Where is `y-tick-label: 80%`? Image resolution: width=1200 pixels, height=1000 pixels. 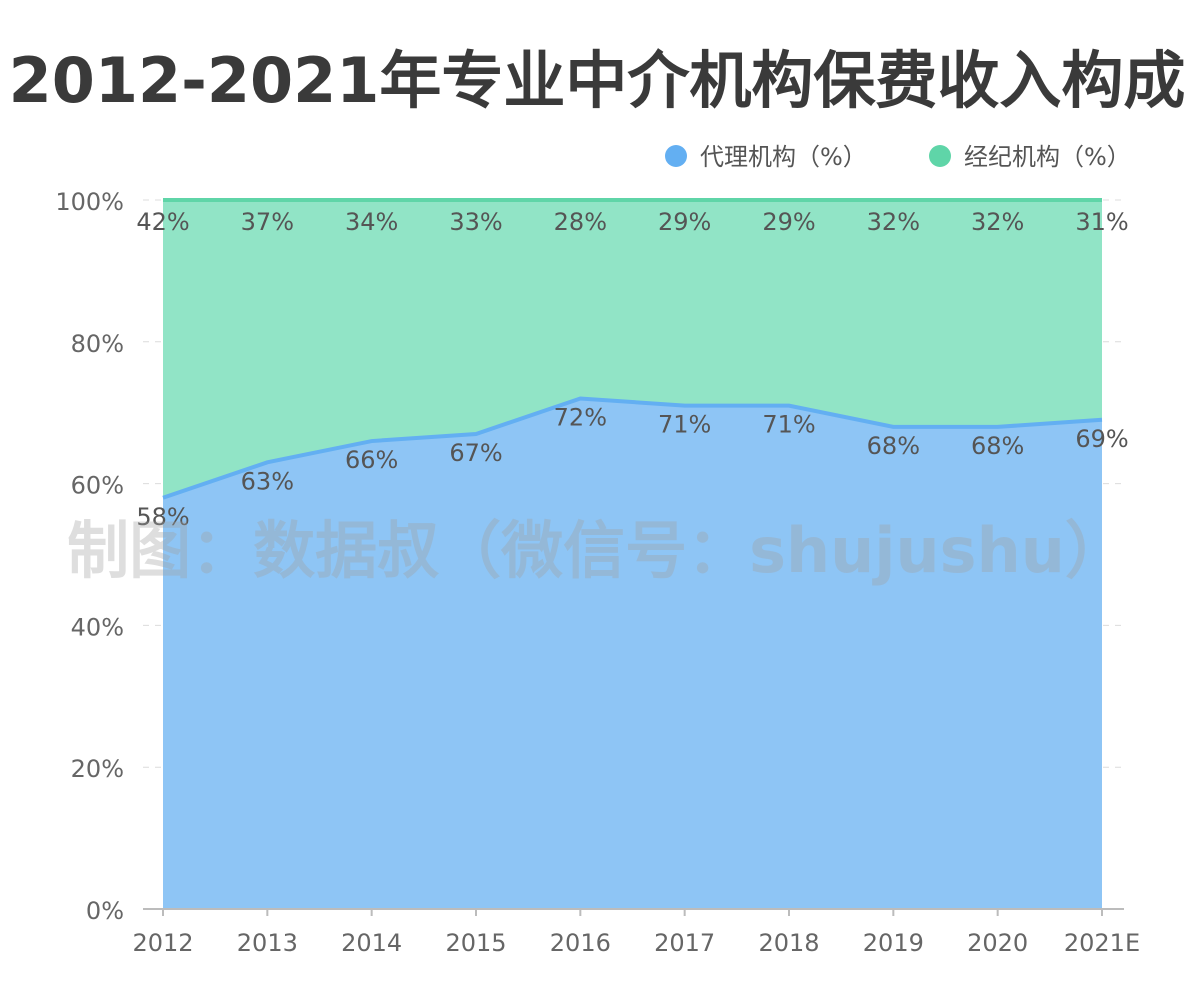
y-tick-label: 80% is located at coordinates (97, 344).